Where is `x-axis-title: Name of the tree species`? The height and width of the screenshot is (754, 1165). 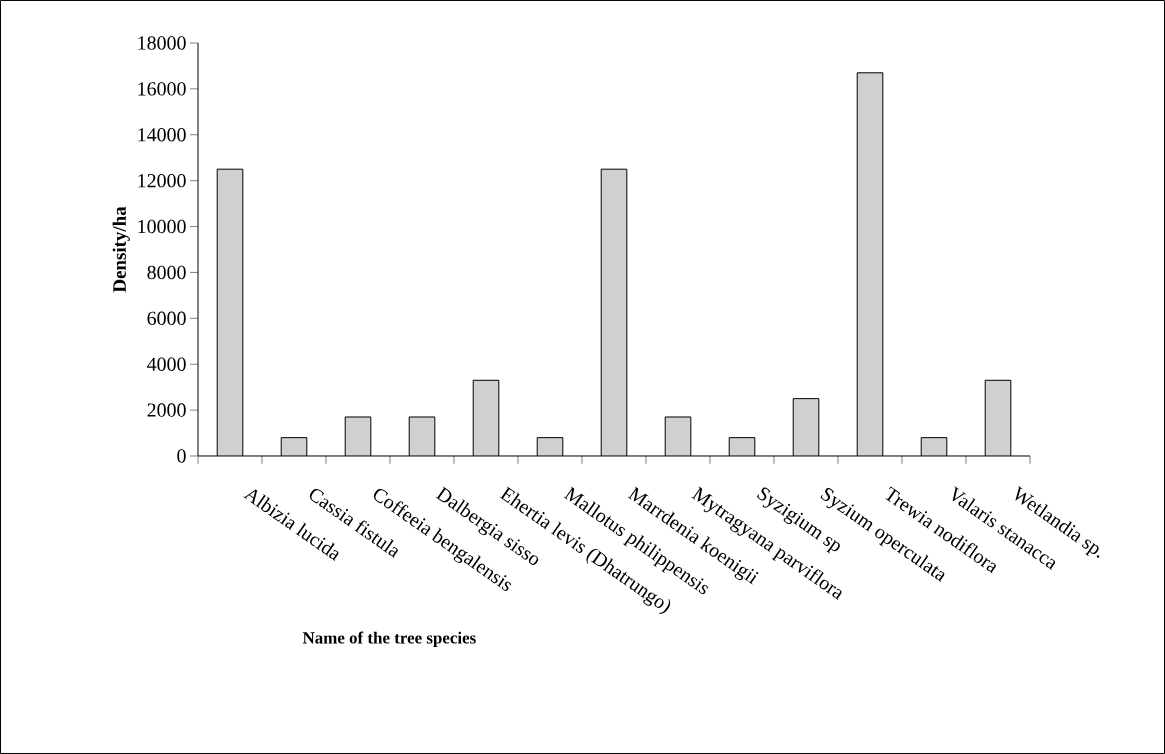 x-axis-title: Name of the tree species is located at coordinates (389, 639).